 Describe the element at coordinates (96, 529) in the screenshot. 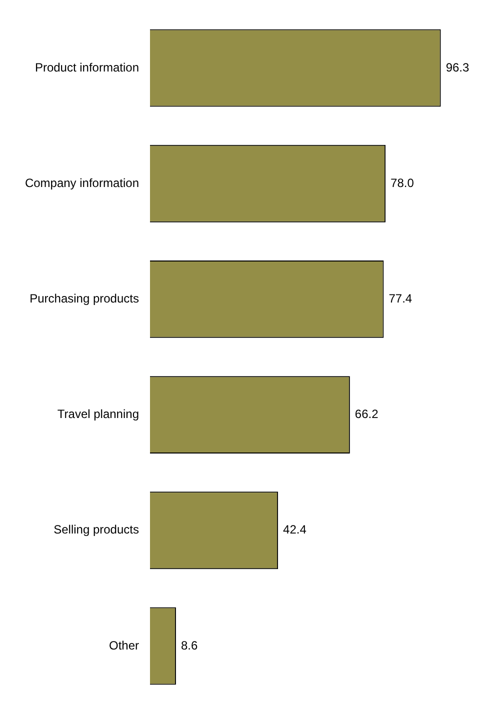

I see `y-tick-label: Selling products` at that location.